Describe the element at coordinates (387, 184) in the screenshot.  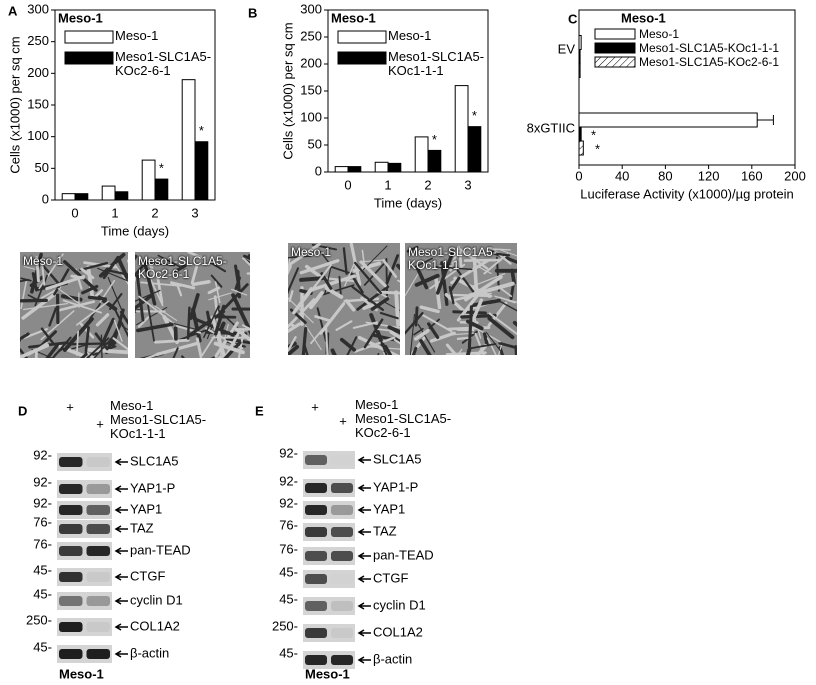
I see `x-tick-label: 1` at that location.